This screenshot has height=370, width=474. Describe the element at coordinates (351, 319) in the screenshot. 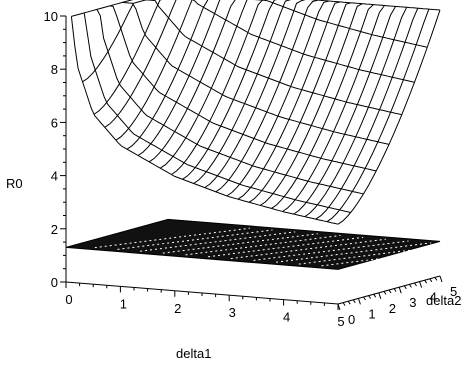

I see `y-tick-label: 0` at that location.